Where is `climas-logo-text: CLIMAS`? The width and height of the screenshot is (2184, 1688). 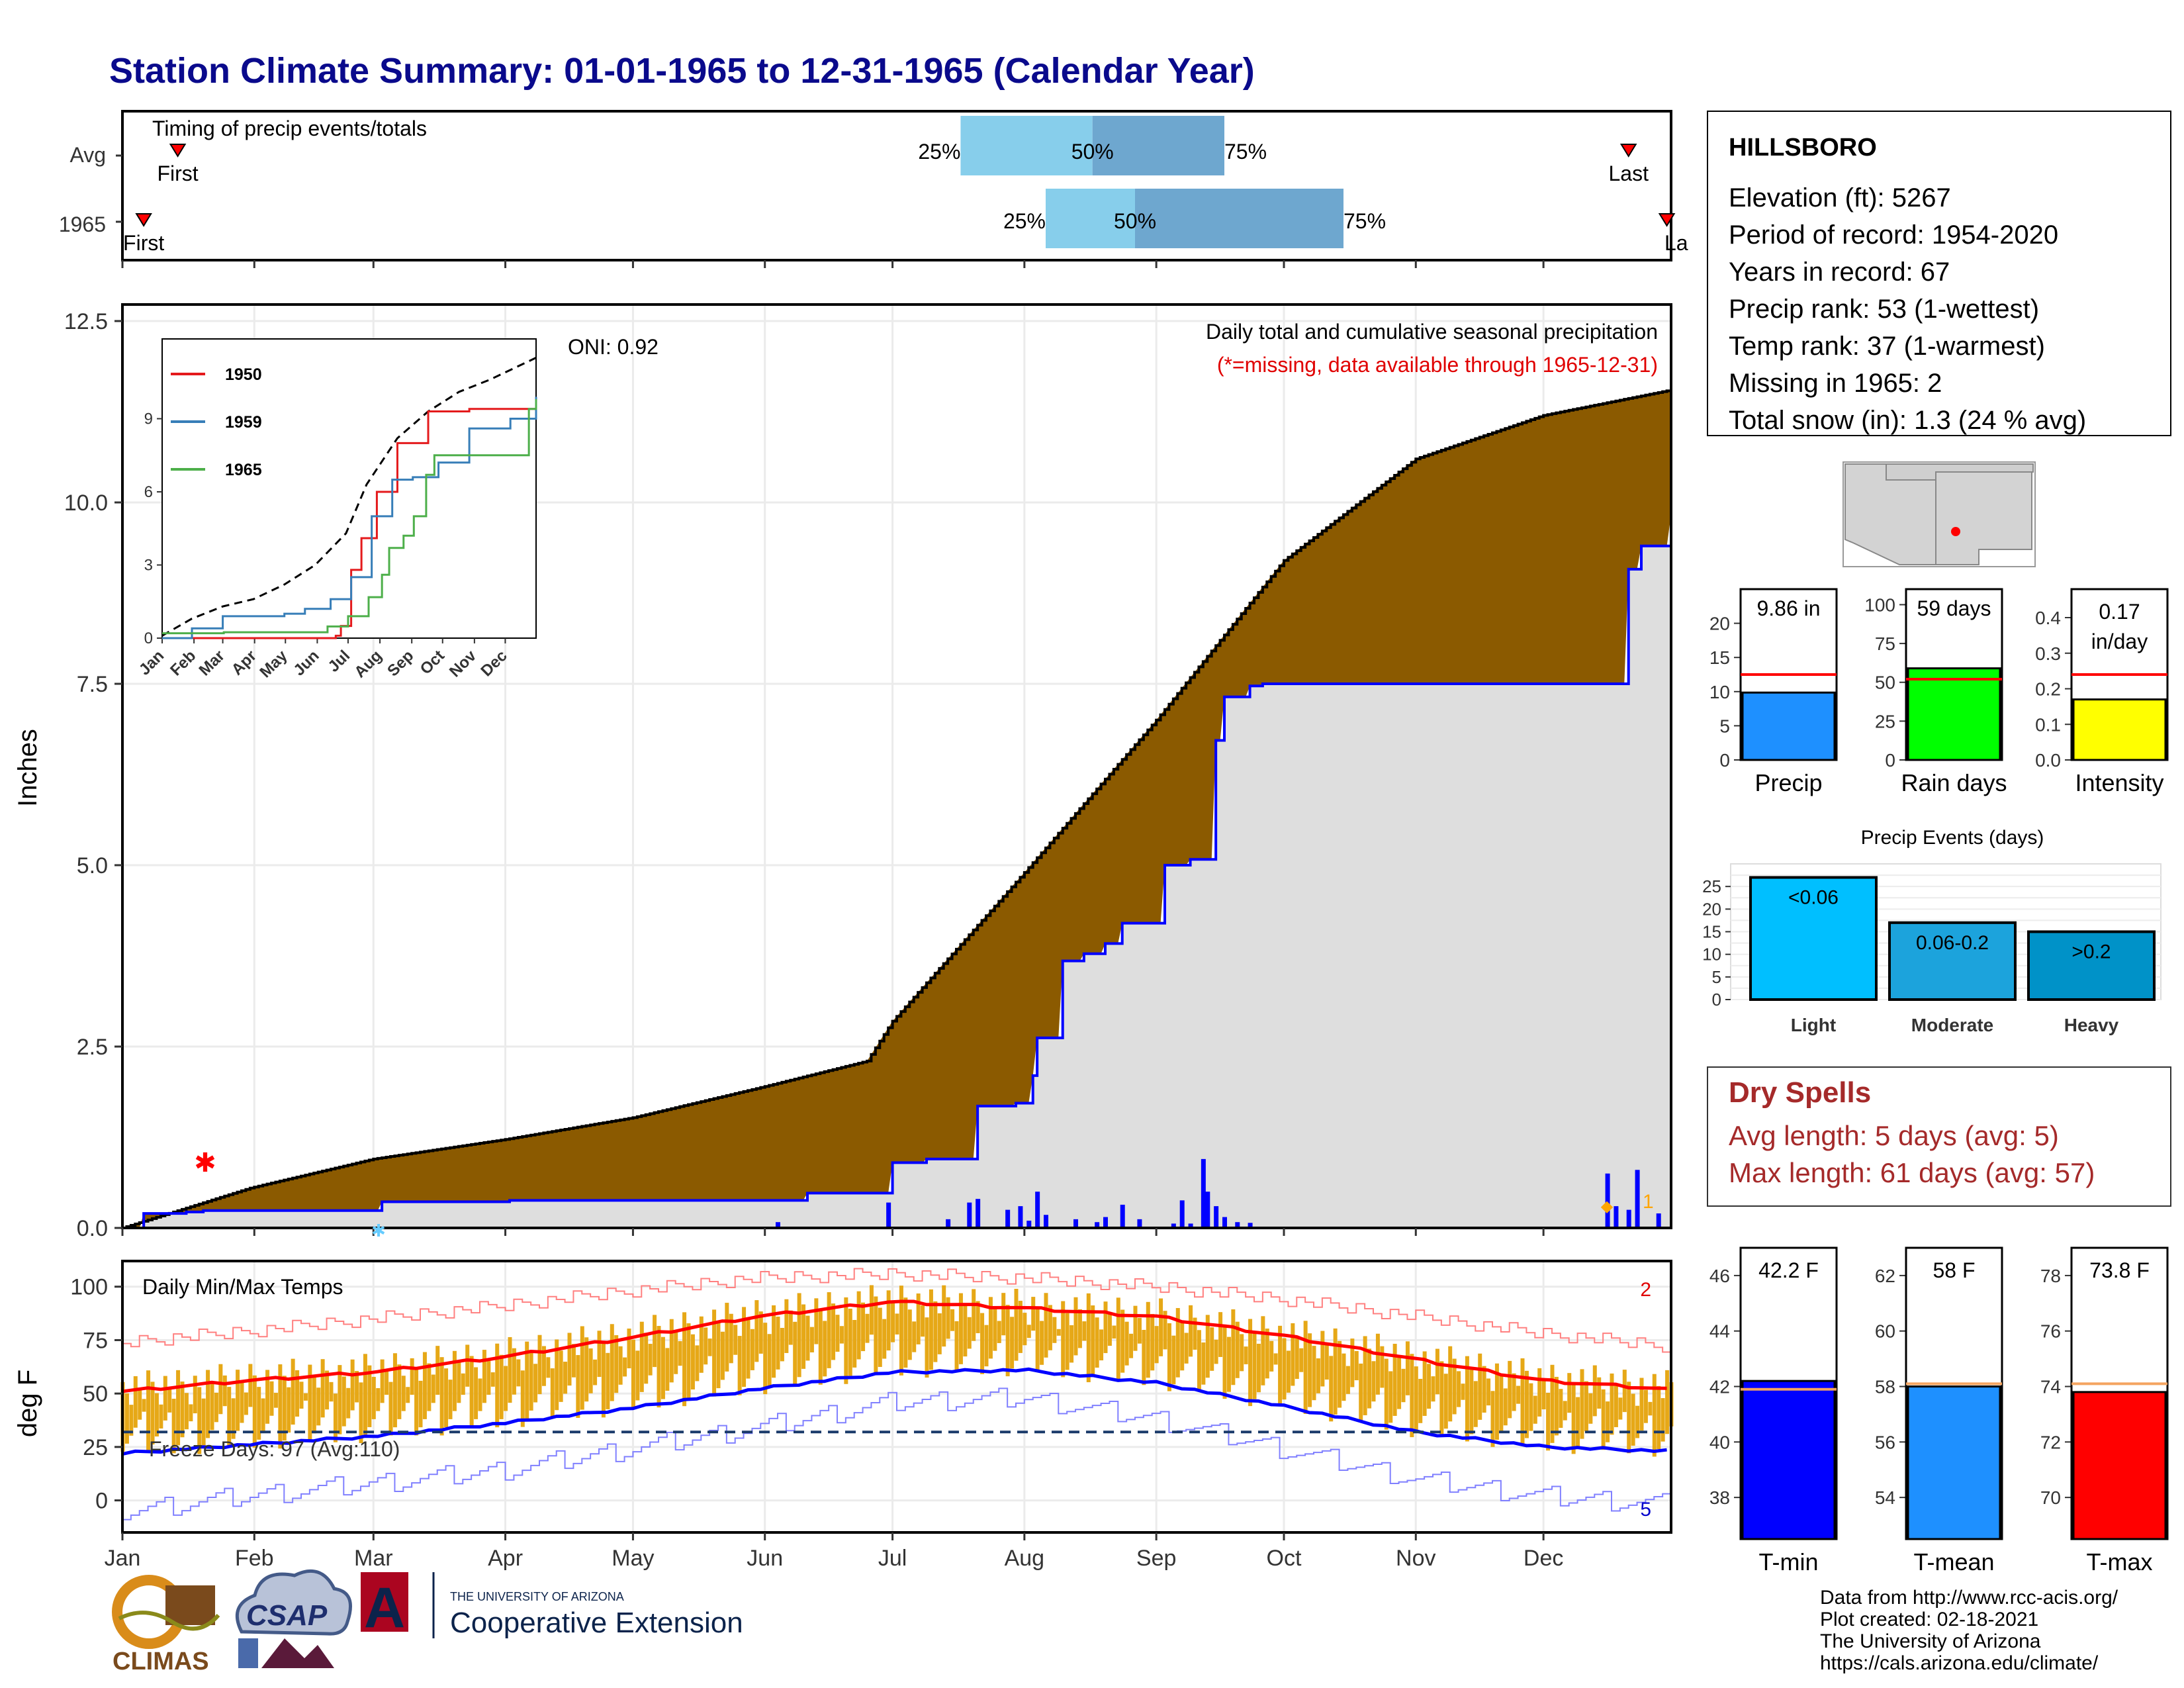
climas-logo-text: CLIMAS is located at coordinates (161, 1661).